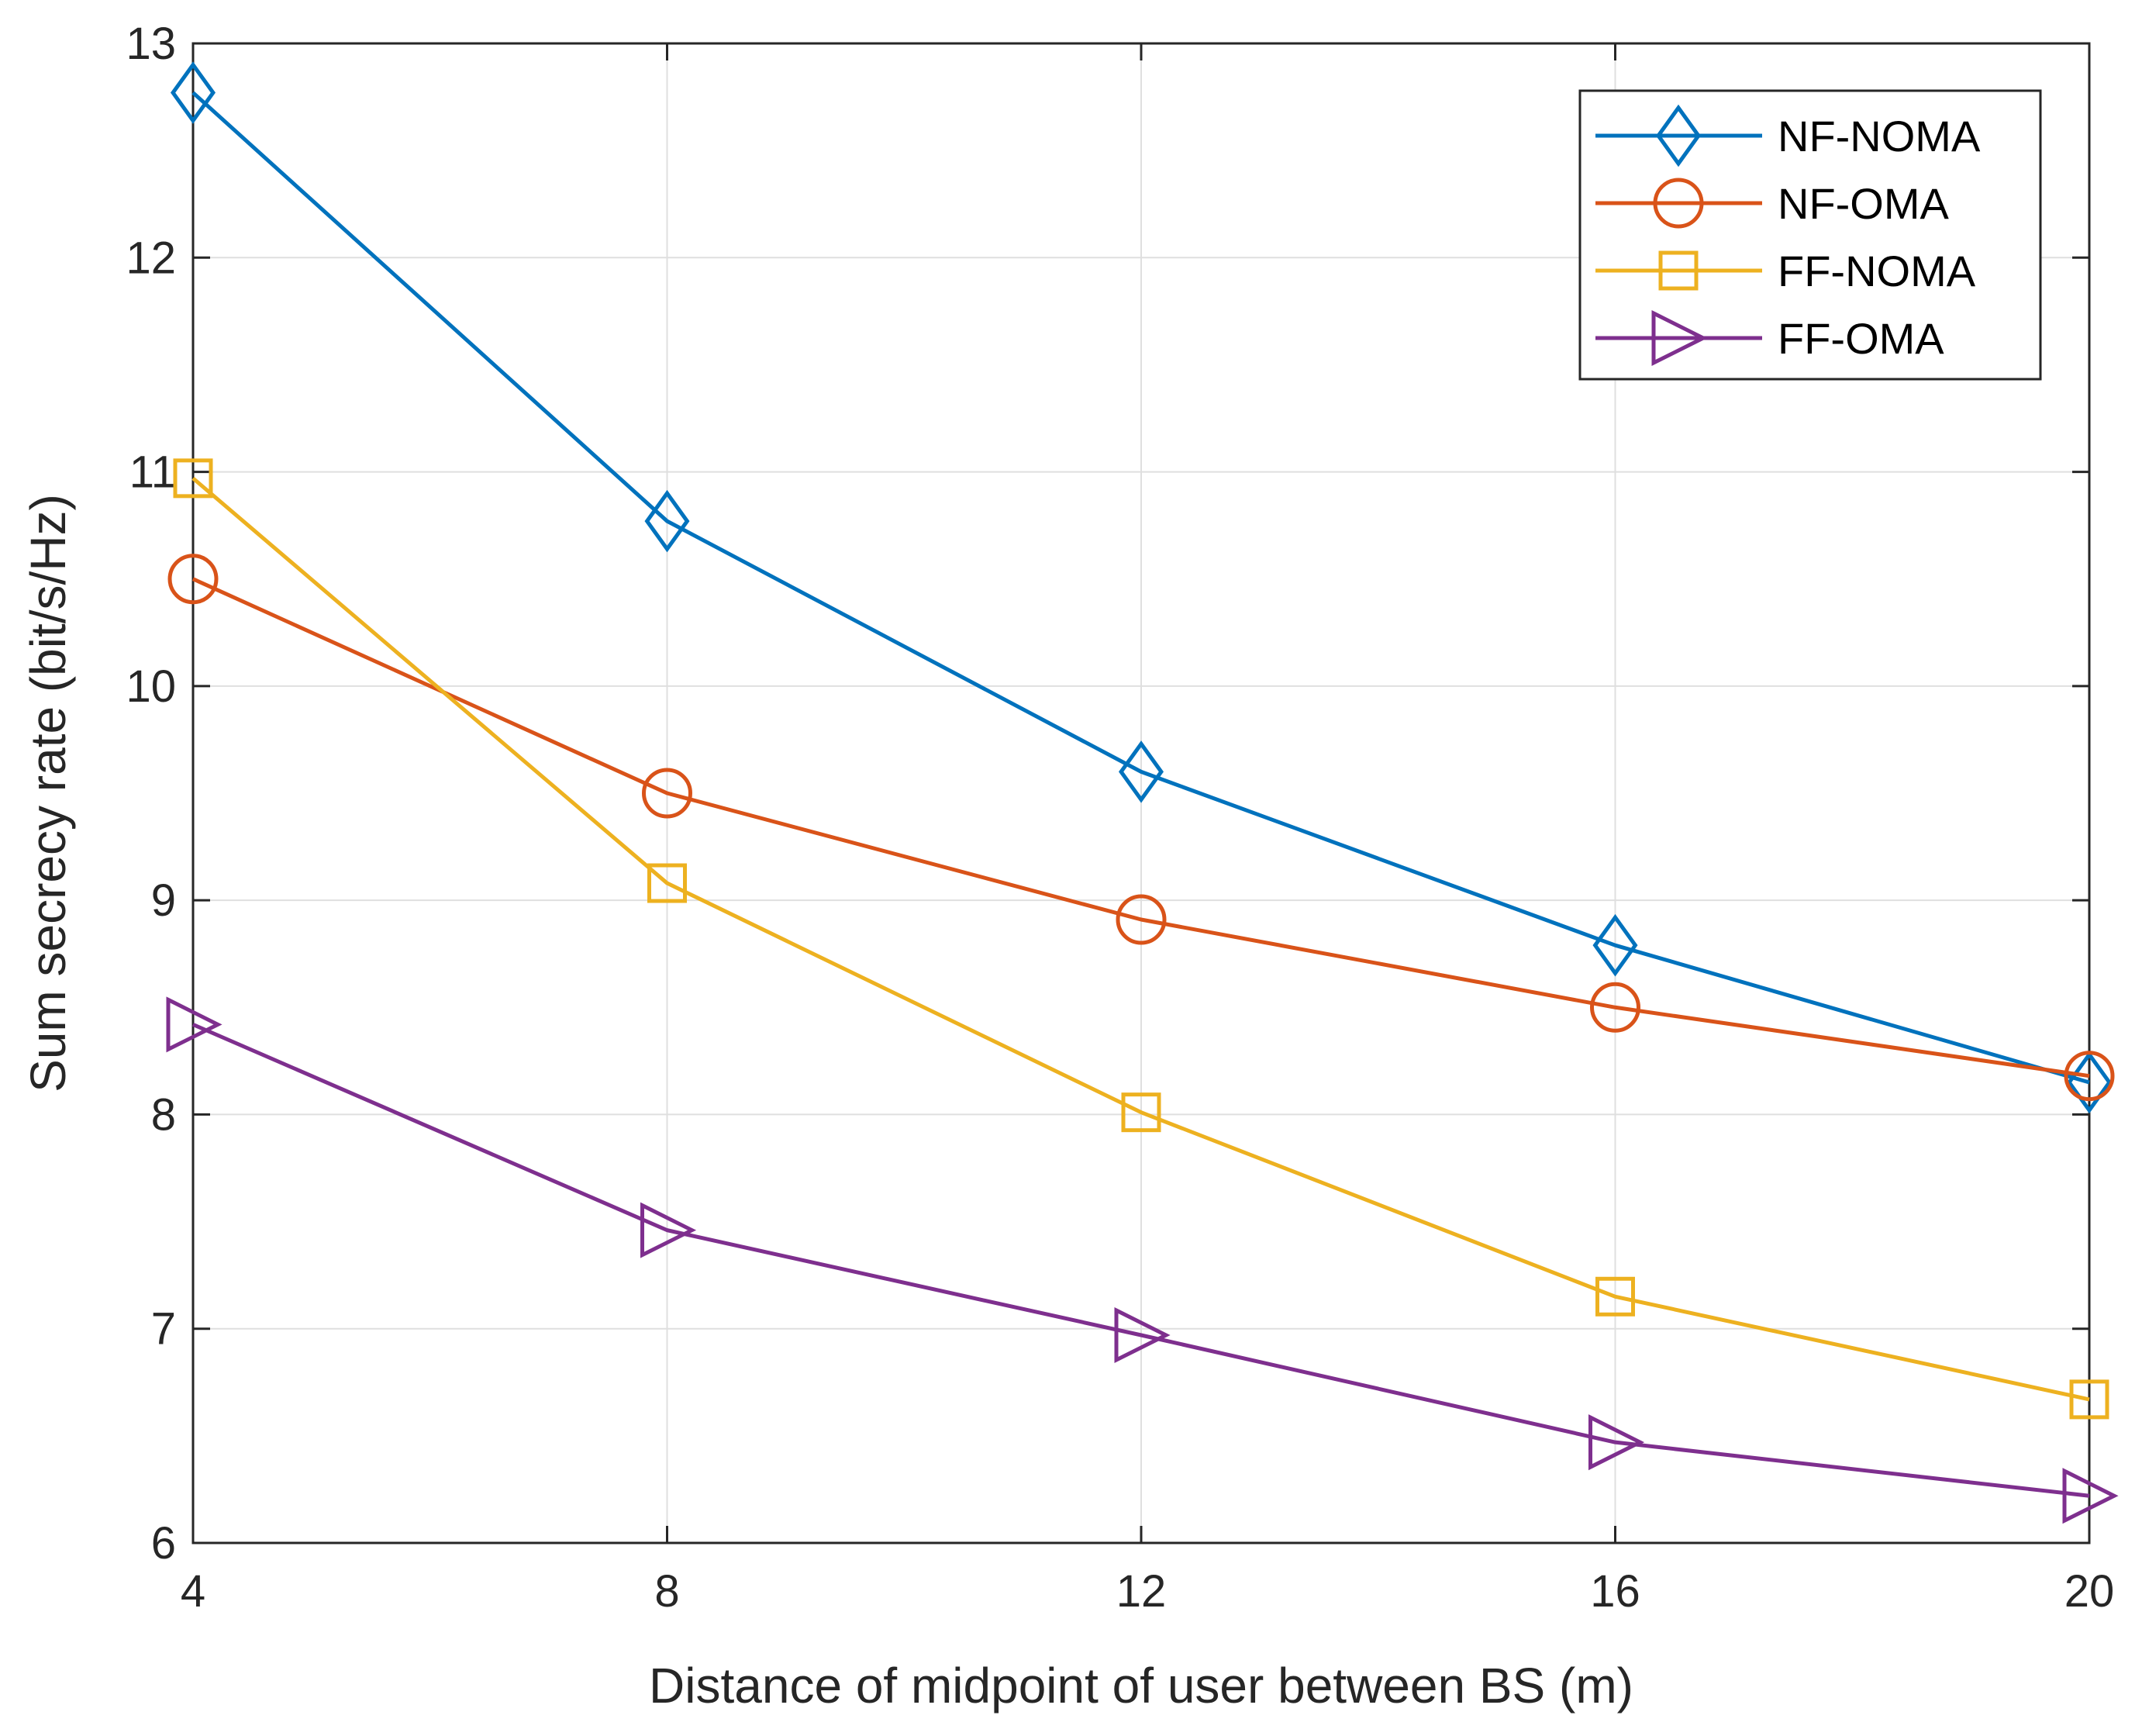  Describe the element at coordinates (151, 44) in the screenshot. I see `y-tick-label: 13` at that location.